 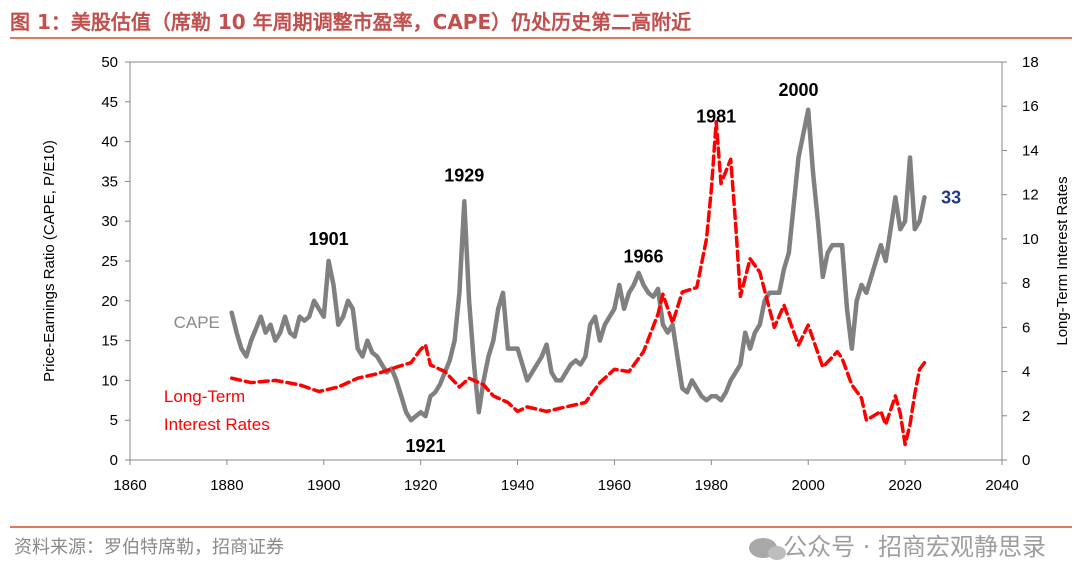 I want to click on wechat-icon, so click(x=768, y=549).